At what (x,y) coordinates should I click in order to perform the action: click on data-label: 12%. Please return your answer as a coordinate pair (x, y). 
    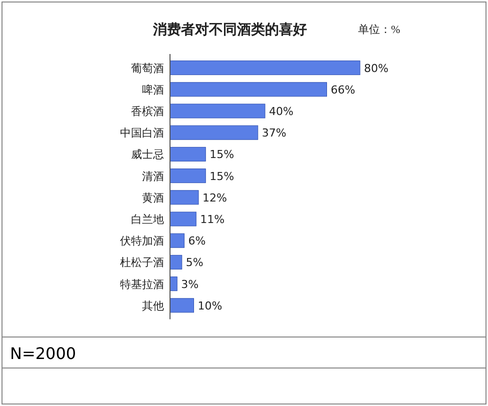
    Looking at the image, I should click on (214, 197).